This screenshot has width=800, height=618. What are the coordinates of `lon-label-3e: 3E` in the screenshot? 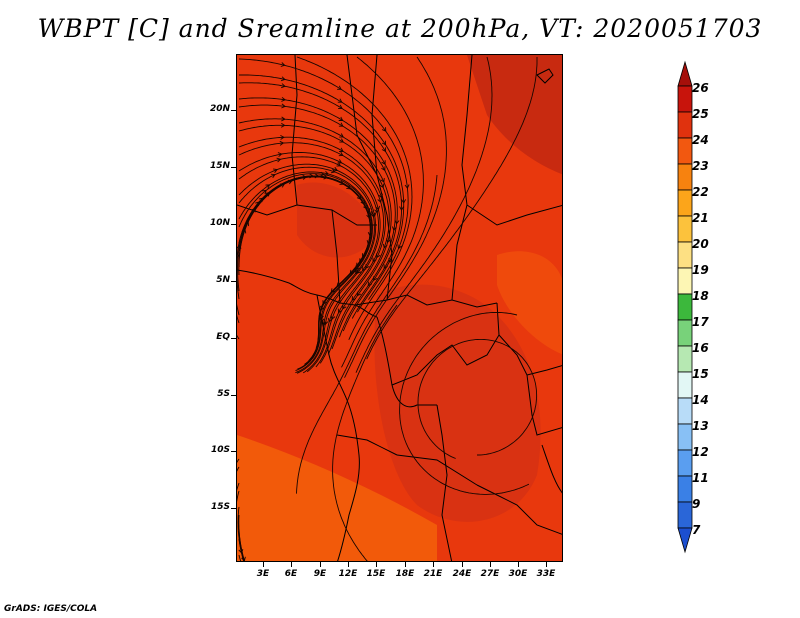 It's located at (263, 574).